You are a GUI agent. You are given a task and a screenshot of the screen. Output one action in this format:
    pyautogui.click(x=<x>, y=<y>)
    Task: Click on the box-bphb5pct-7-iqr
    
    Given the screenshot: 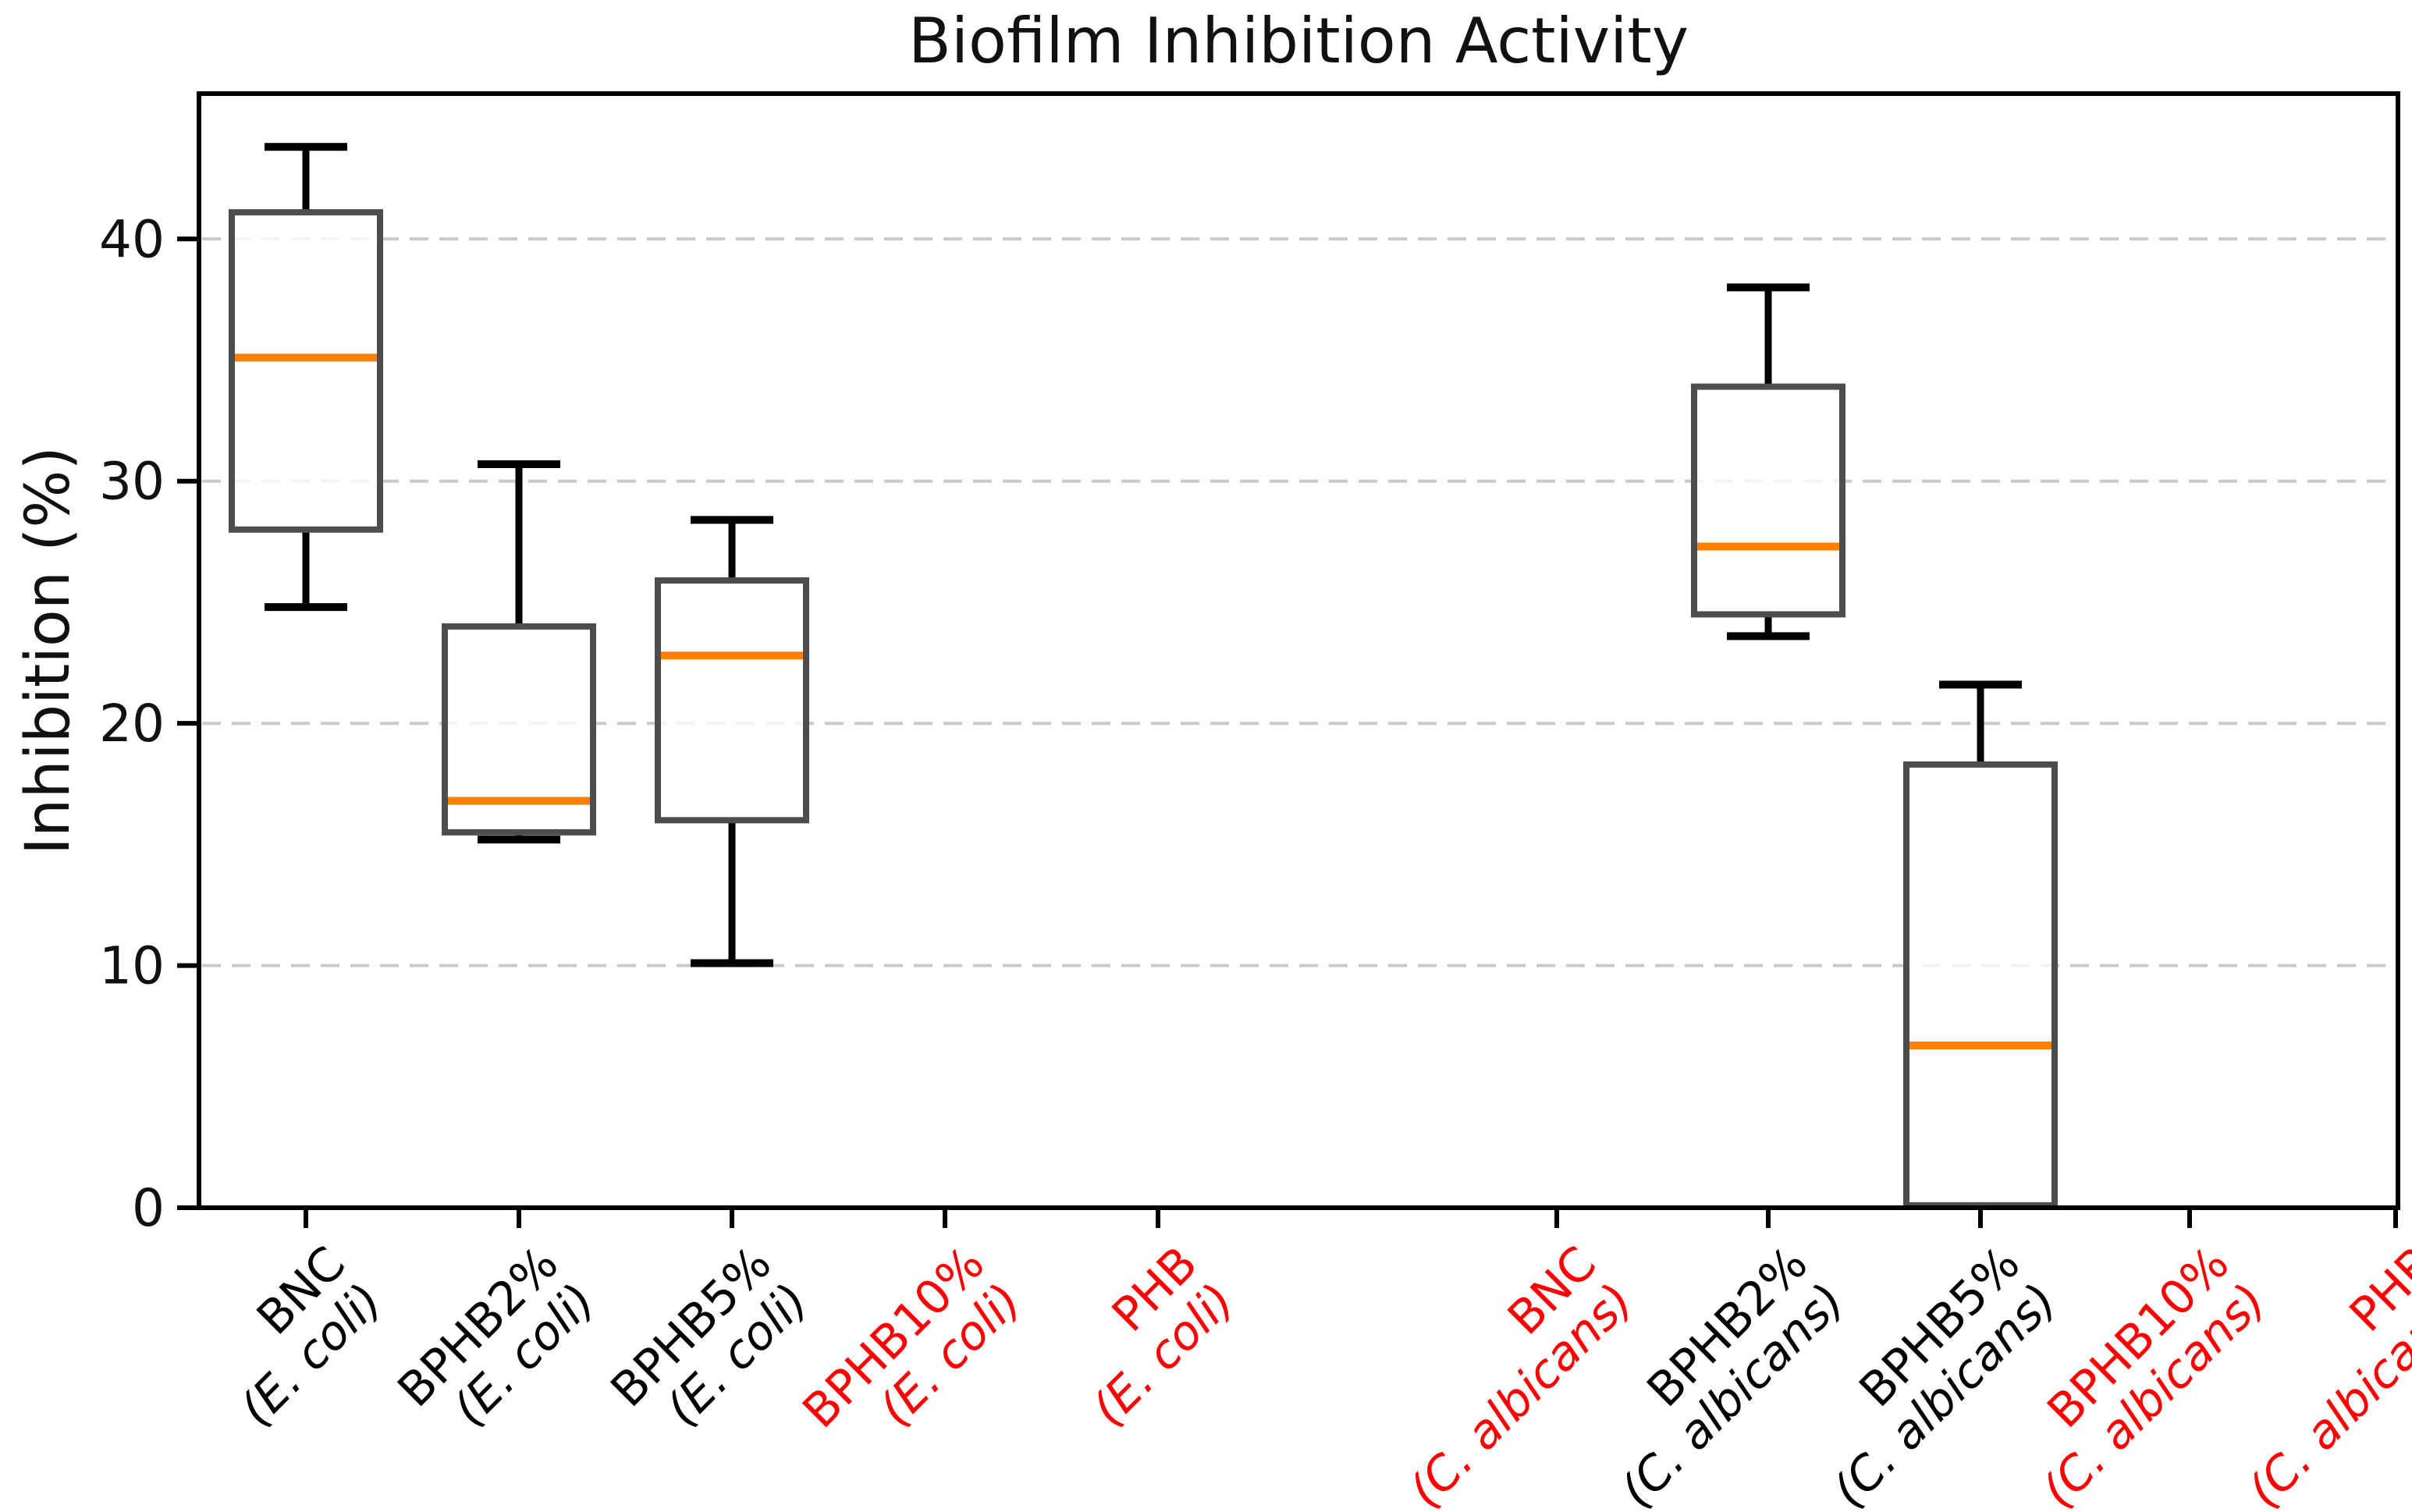 What is the action you would take?
    pyautogui.click(x=1980, y=985)
    